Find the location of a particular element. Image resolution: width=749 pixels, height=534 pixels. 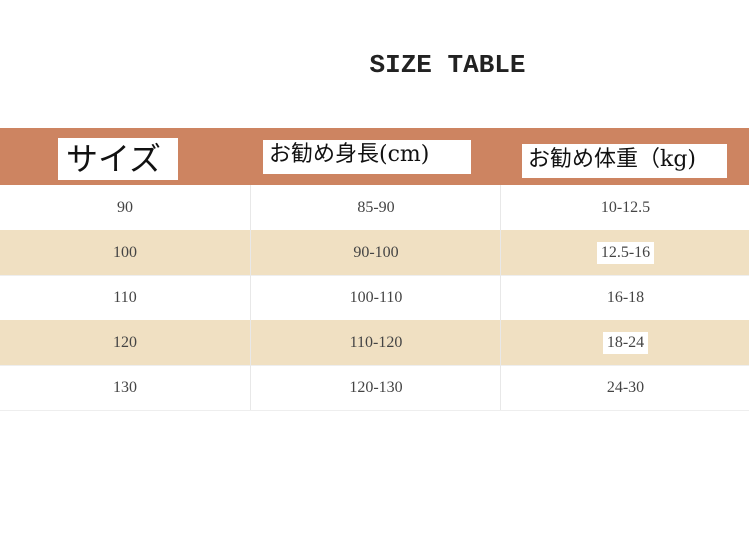

size-cell: 100 is located at coordinates (125, 252).